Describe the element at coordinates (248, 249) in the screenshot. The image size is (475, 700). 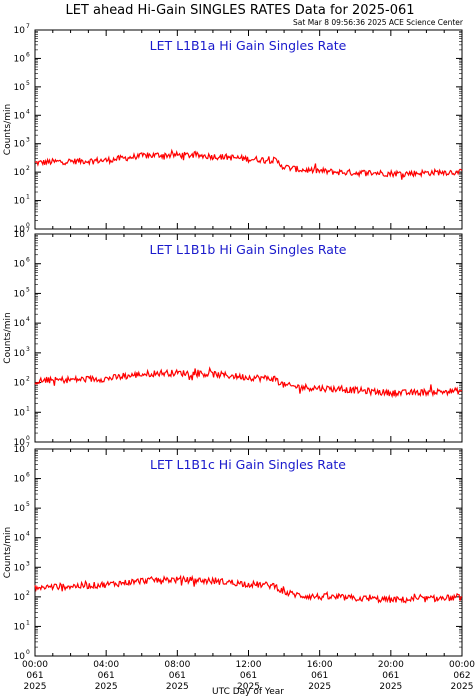
I see `panel-title: LET L1B1b Hi Gain Singles Rate` at that location.